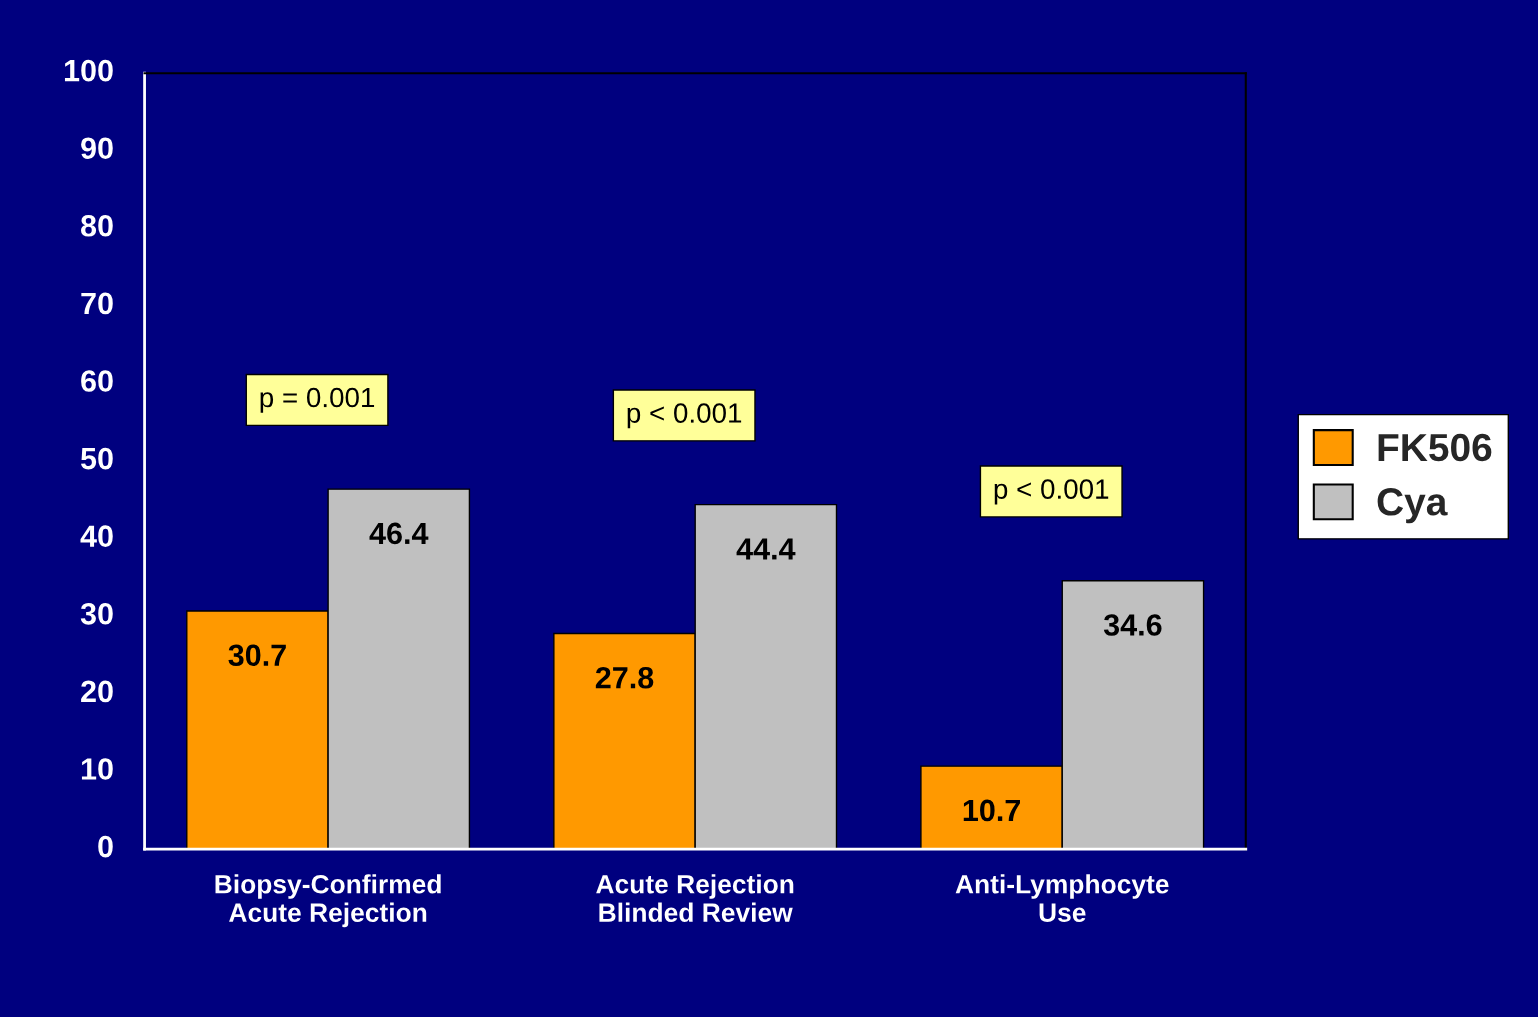 This screenshot has height=1017, width=1538. What do you see at coordinates (97, 303) in the screenshot?
I see `y-tick-label: 70` at bounding box center [97, 303].